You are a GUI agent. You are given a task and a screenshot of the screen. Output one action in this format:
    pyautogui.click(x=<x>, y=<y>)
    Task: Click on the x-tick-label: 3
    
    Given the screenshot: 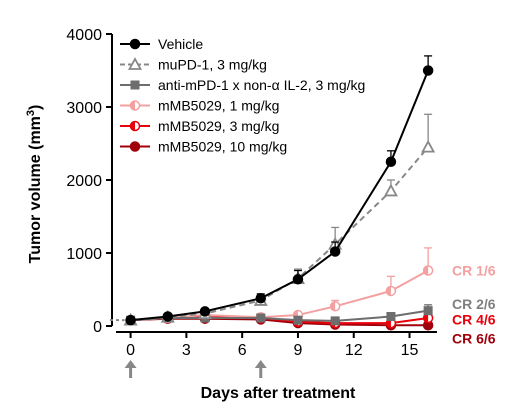 What is the action you would take?
    pyautogui.click(x=186, y=350)
    